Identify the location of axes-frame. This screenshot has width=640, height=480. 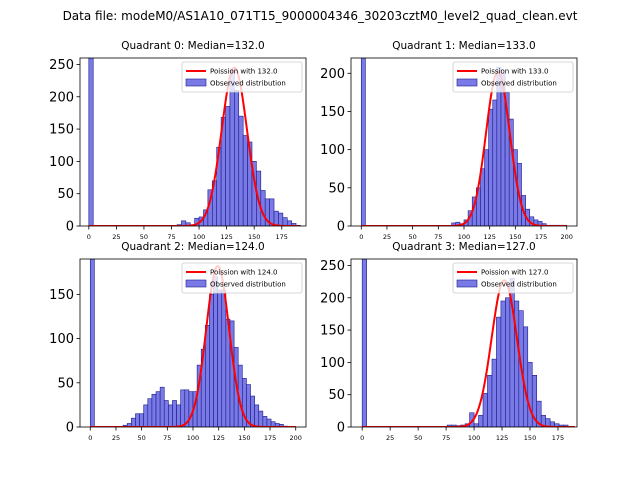
(193, 142).